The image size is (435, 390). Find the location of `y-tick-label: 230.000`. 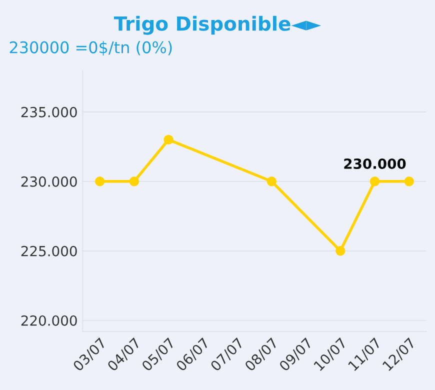

y-tick-label: 230.000 is located at coordinates (49, 181).